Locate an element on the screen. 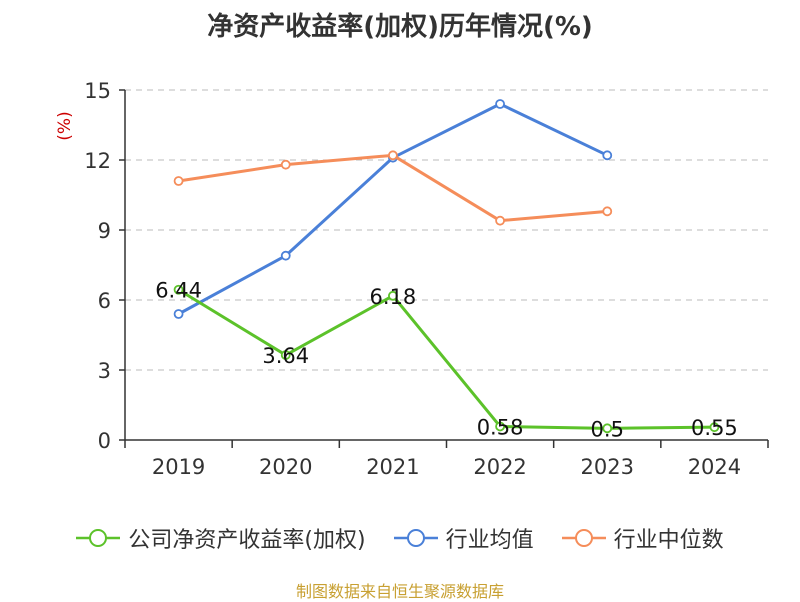 This screenshot has height=602, width=800. x-tick-label: 2021 is located at coordinates (392, 467).